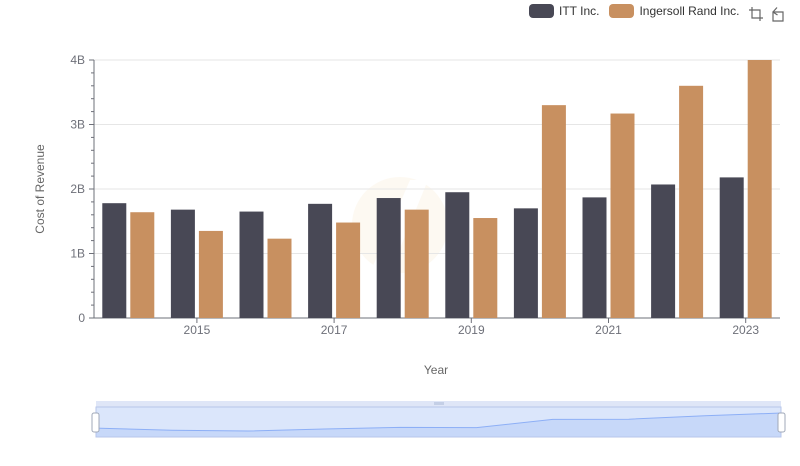  I want to click on legend-label-ingersoll-rand: Ingersoll Rand Inc., so click(689, 11).